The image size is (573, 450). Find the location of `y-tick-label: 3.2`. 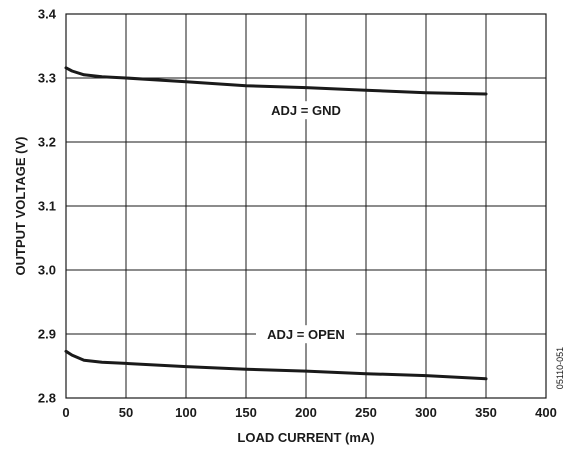

y-tick-label: 3.2 is located at coordinates (47, 142).